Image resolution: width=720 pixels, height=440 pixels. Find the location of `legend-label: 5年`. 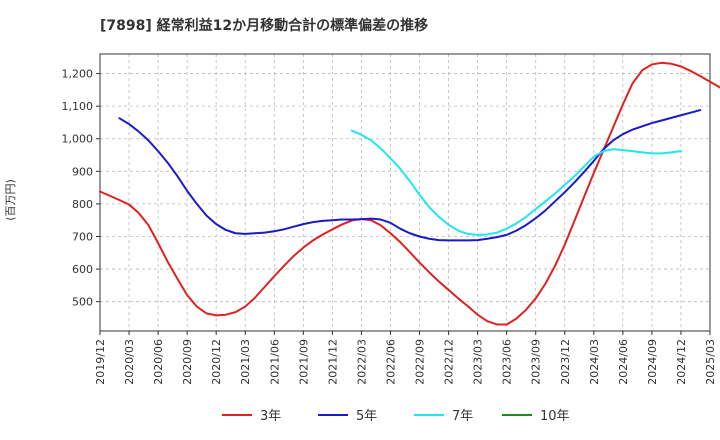

legend-label: 5年 is located at coordinates (366, 416).